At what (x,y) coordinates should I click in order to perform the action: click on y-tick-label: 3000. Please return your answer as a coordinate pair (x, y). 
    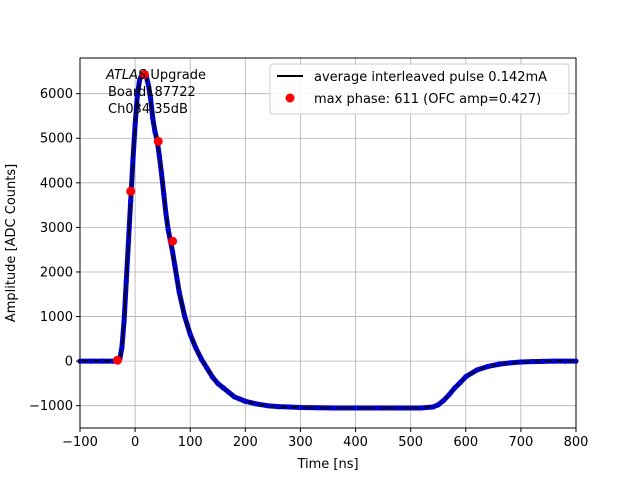
    Looking at the image, I should click on (56, 228).